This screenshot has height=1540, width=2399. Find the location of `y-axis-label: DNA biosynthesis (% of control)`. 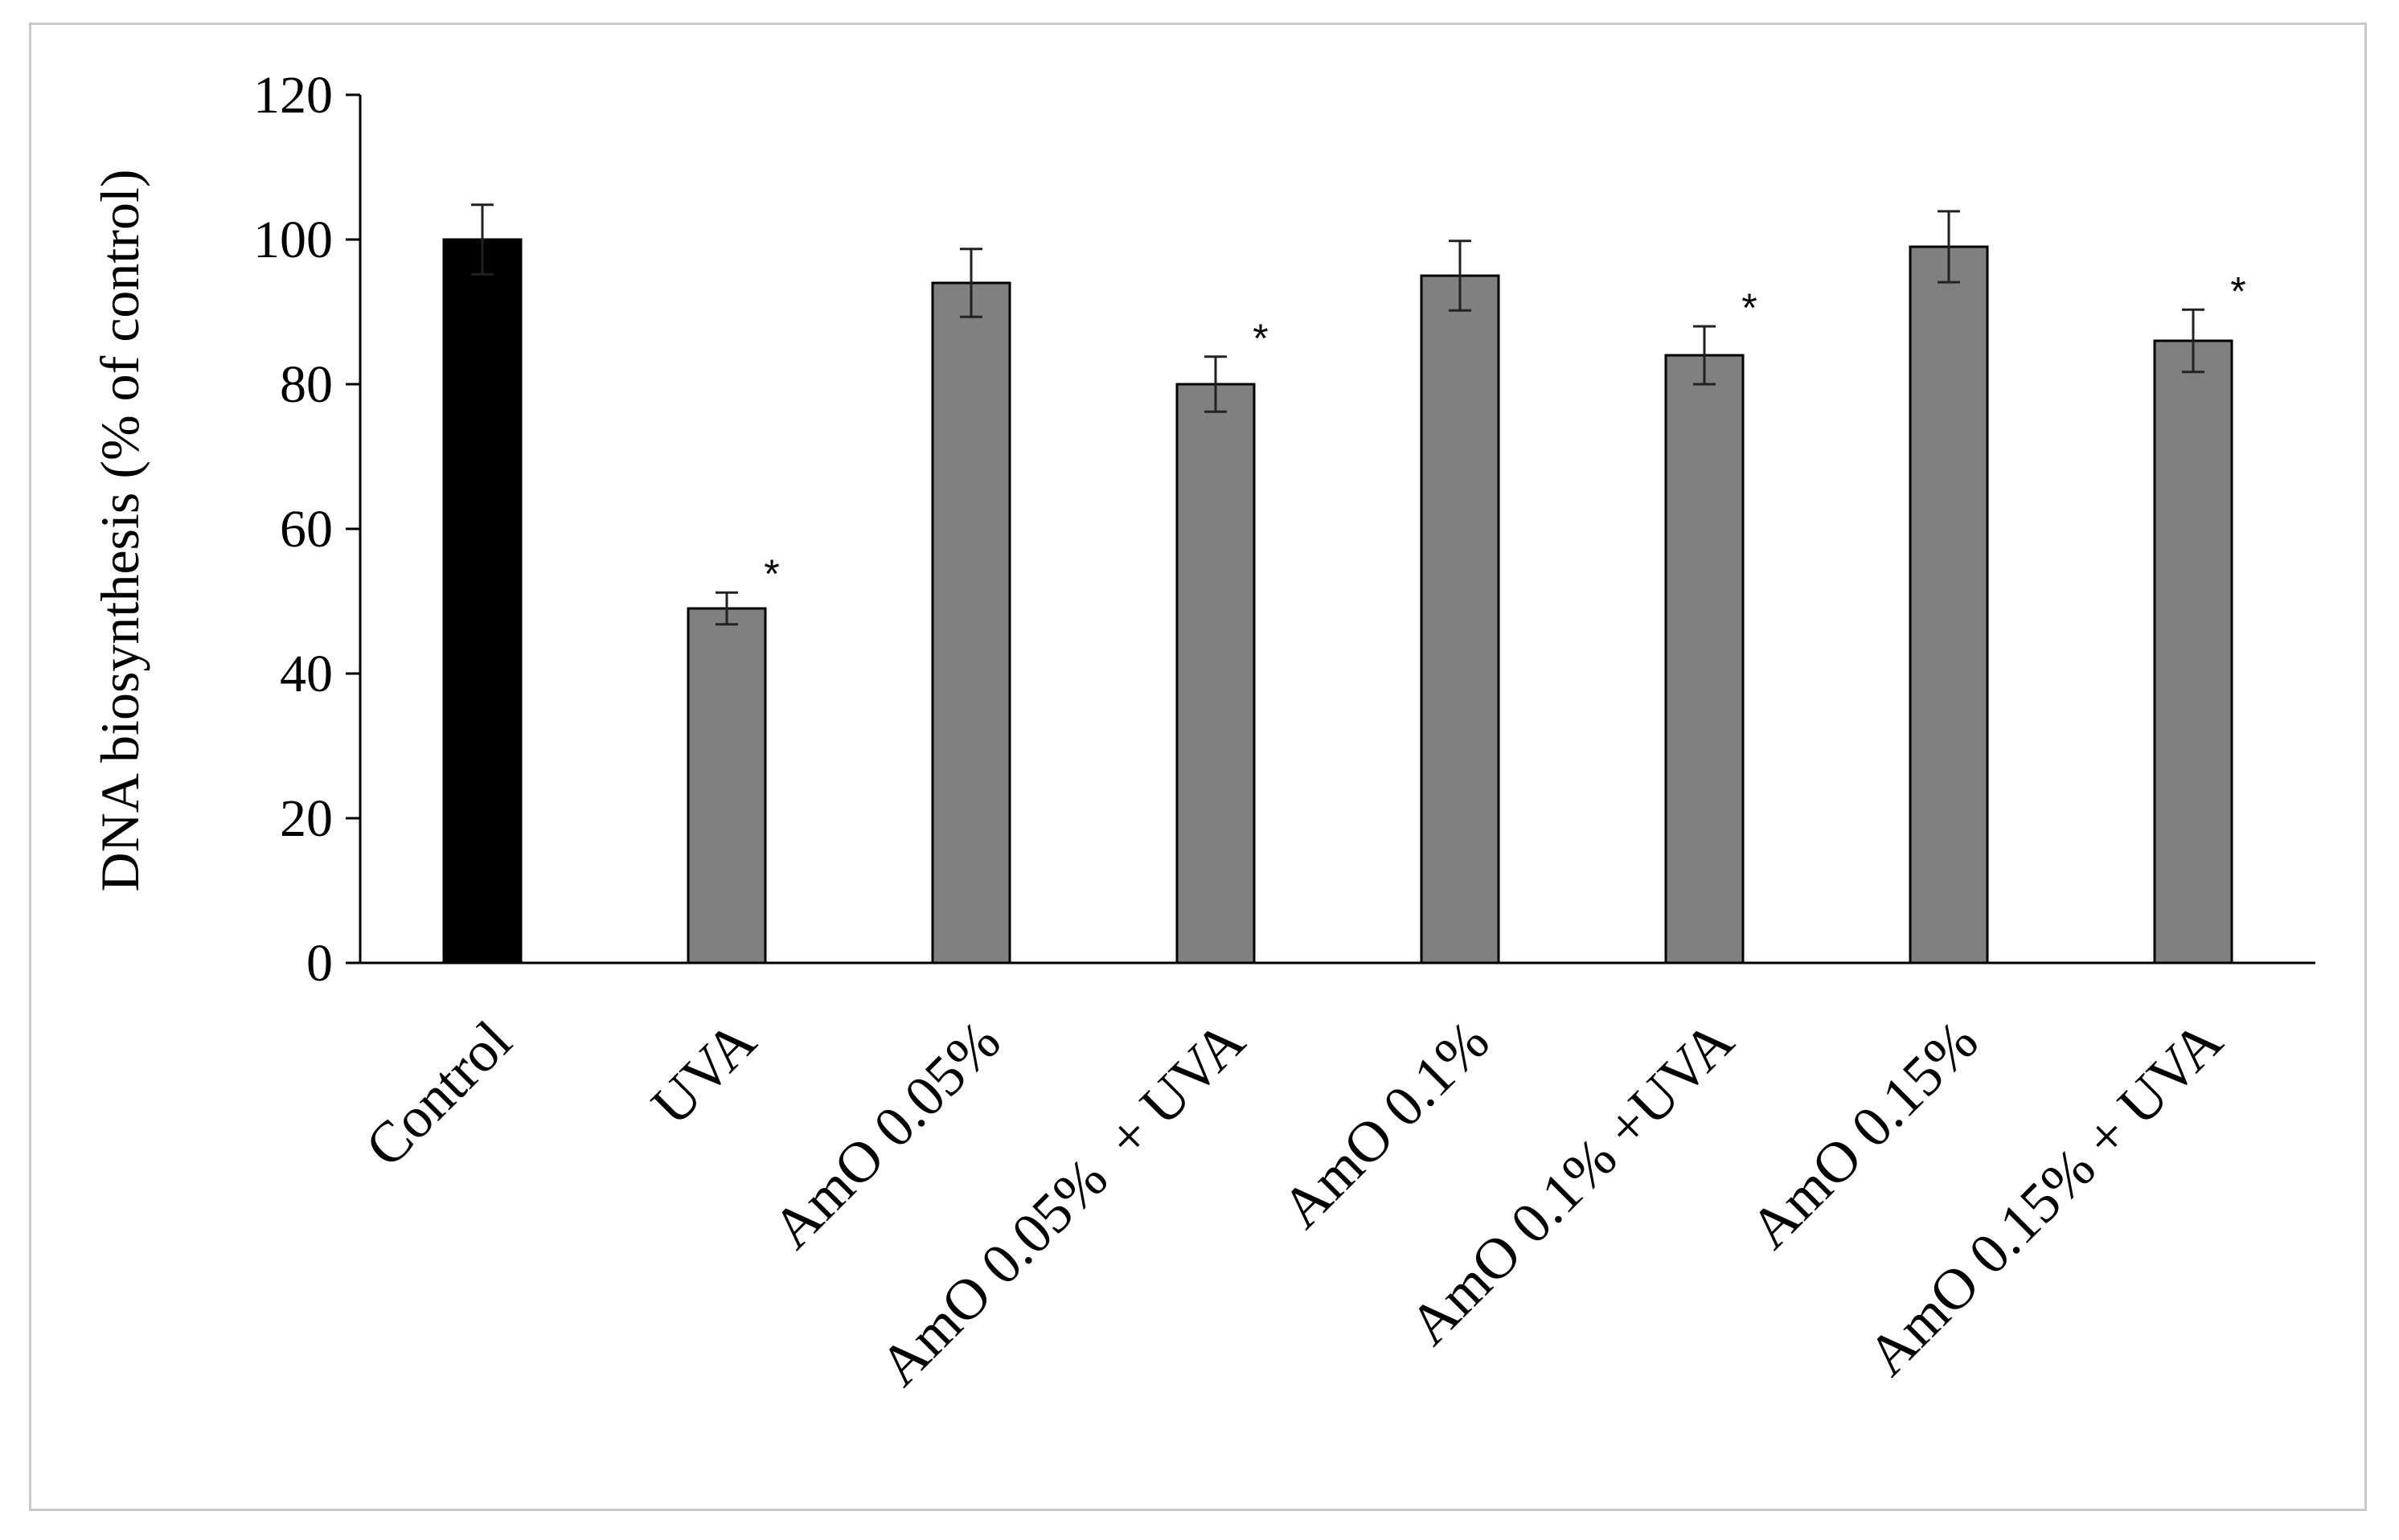

y-axis-label: DNA biosynthesis (% of control) is located at coordinates (119, 530).